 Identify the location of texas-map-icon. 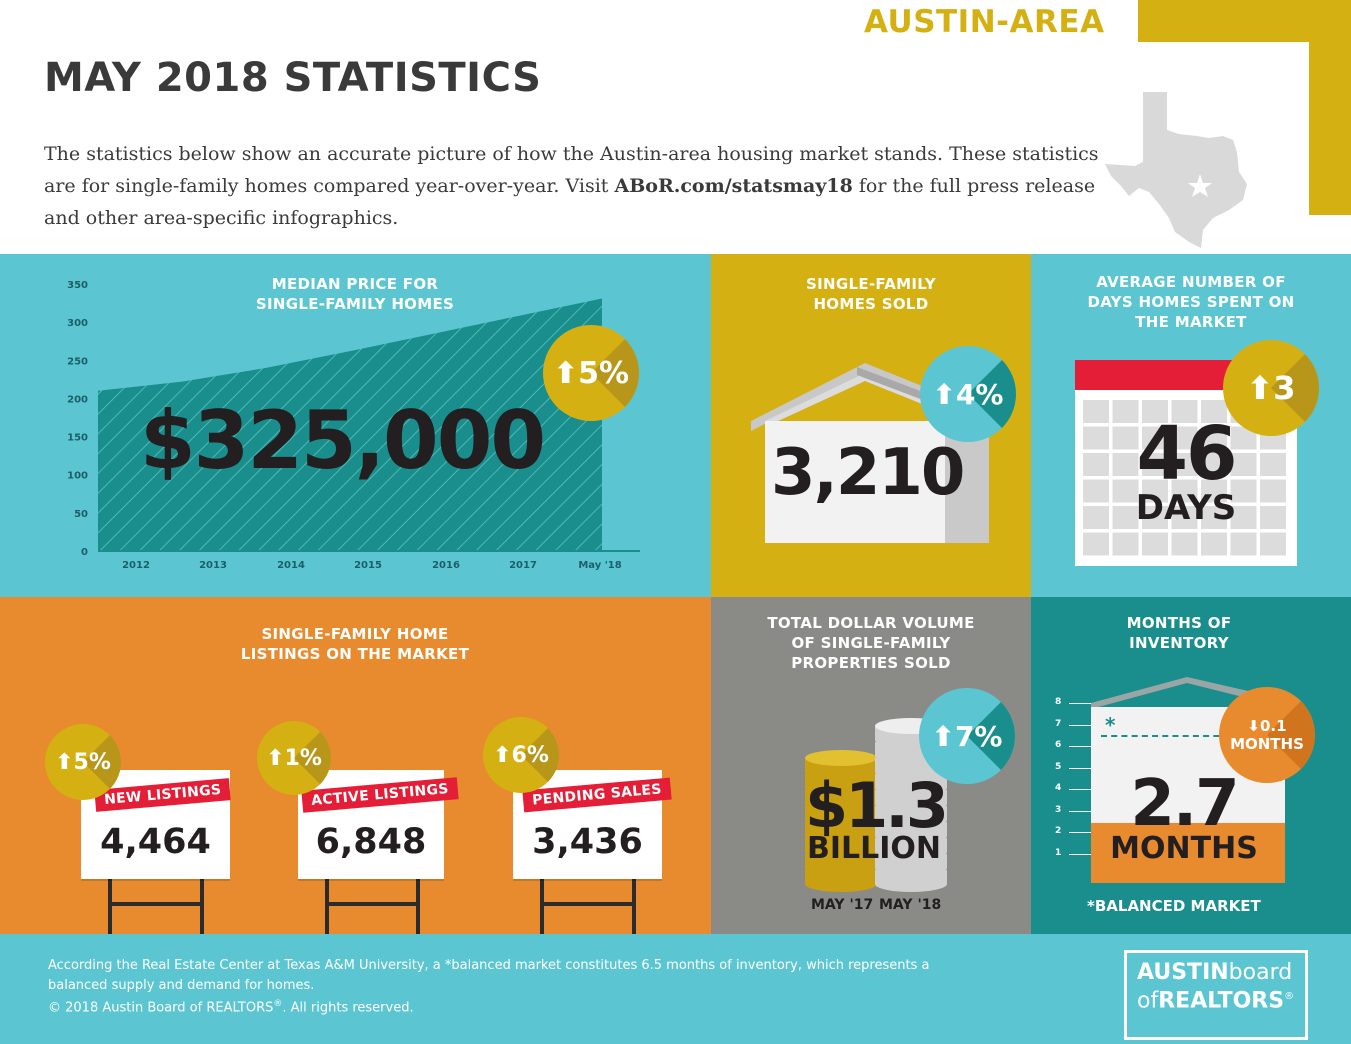
(1176, 170).